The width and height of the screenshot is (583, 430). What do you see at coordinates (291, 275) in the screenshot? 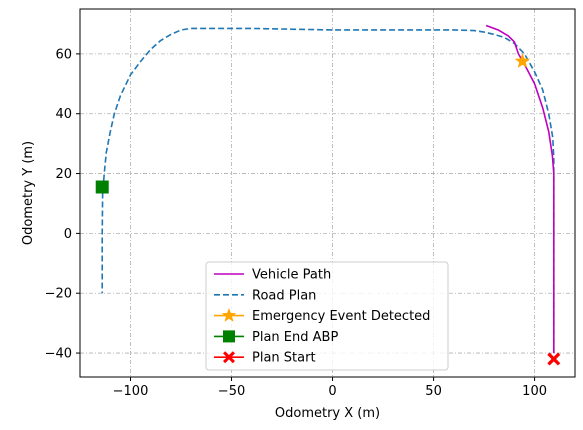
I see `legend-label: Vehicle Path` at bounding box center [291, 275].